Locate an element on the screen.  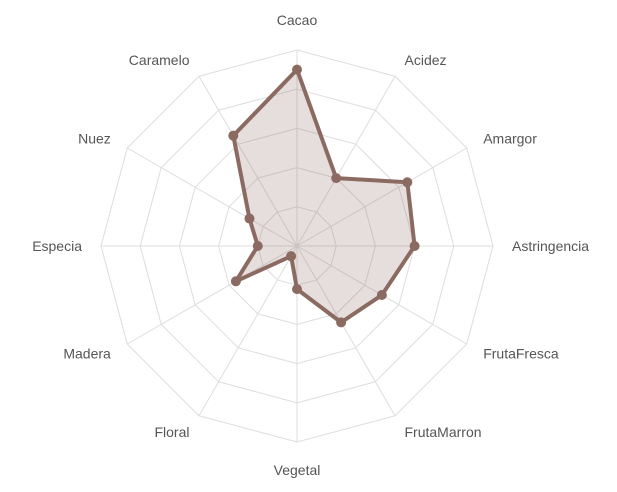
axis-label-nuez: Nuez is located at coordinates (94, 139).